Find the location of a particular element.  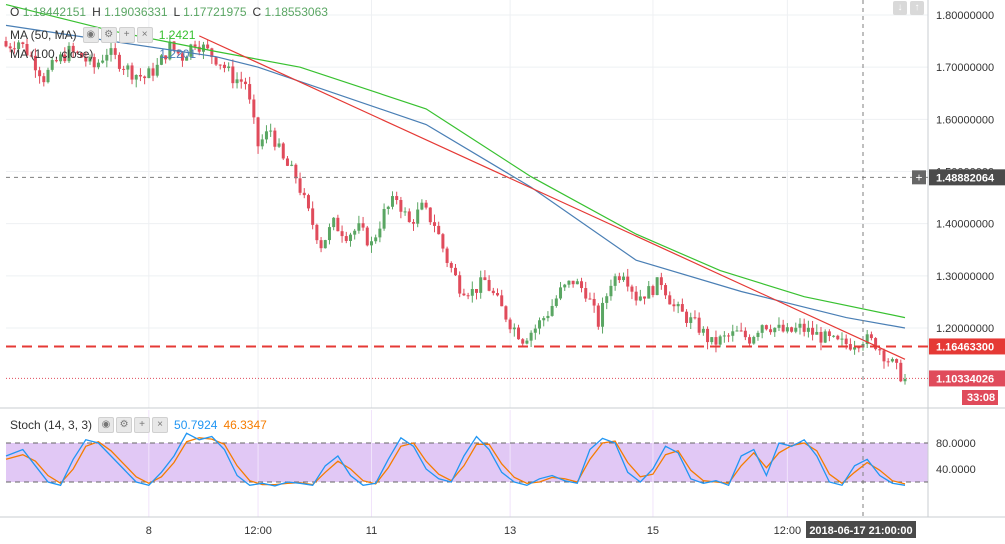

price-tick-label: 1.40000000 is located at coordinates (965, 225).